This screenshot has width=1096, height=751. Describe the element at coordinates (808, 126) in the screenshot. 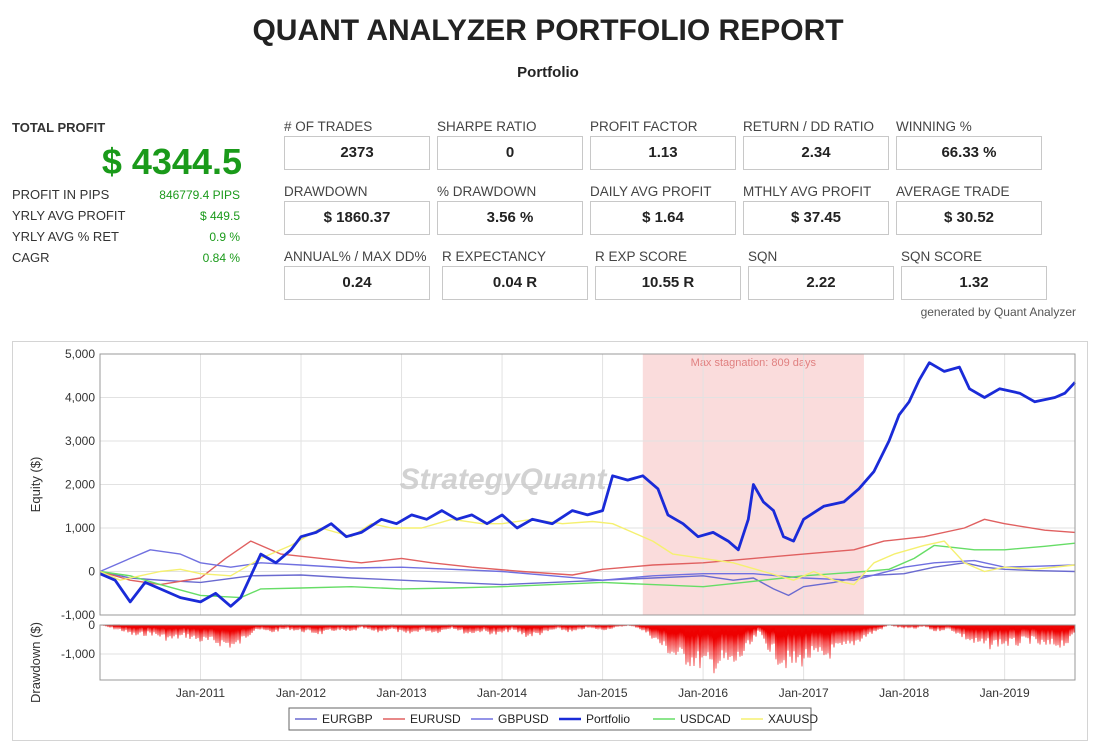

I see `metric-label: RETURN / DD RATIO` at that location.